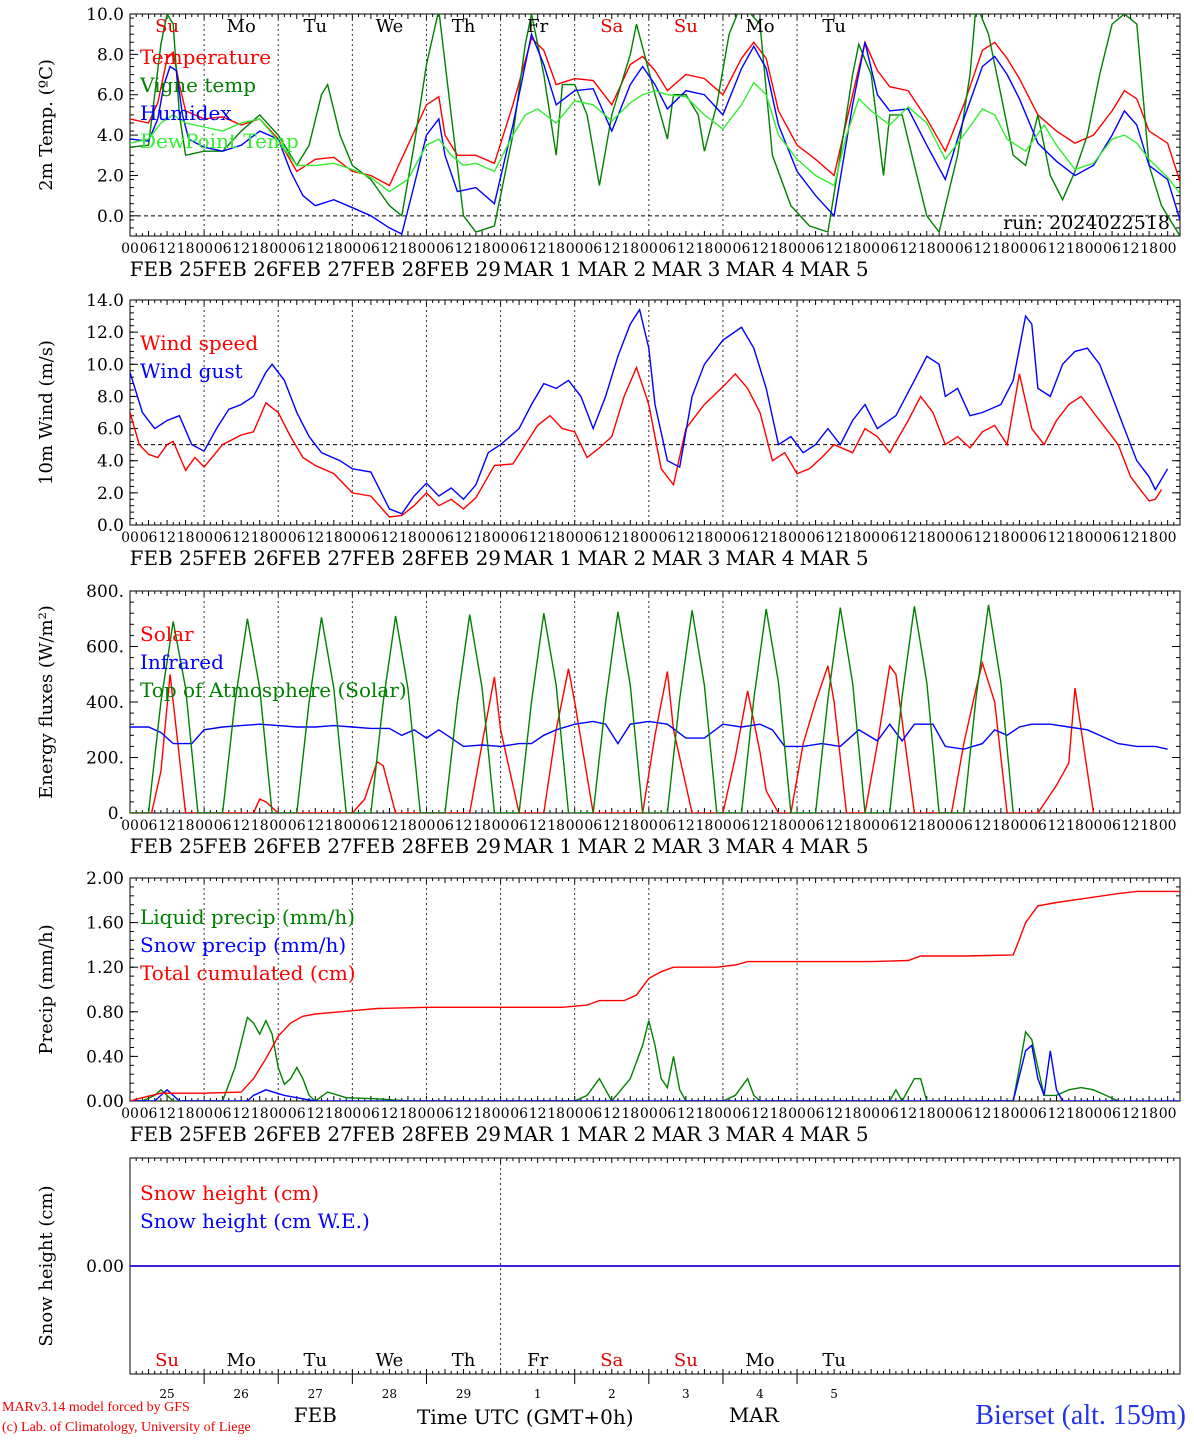 The image size is (1194, 1440). What do you see at coordinates (315, 26) in the screenshot?
I see `weekday-label: Tu` at bounding box center [315, 26].